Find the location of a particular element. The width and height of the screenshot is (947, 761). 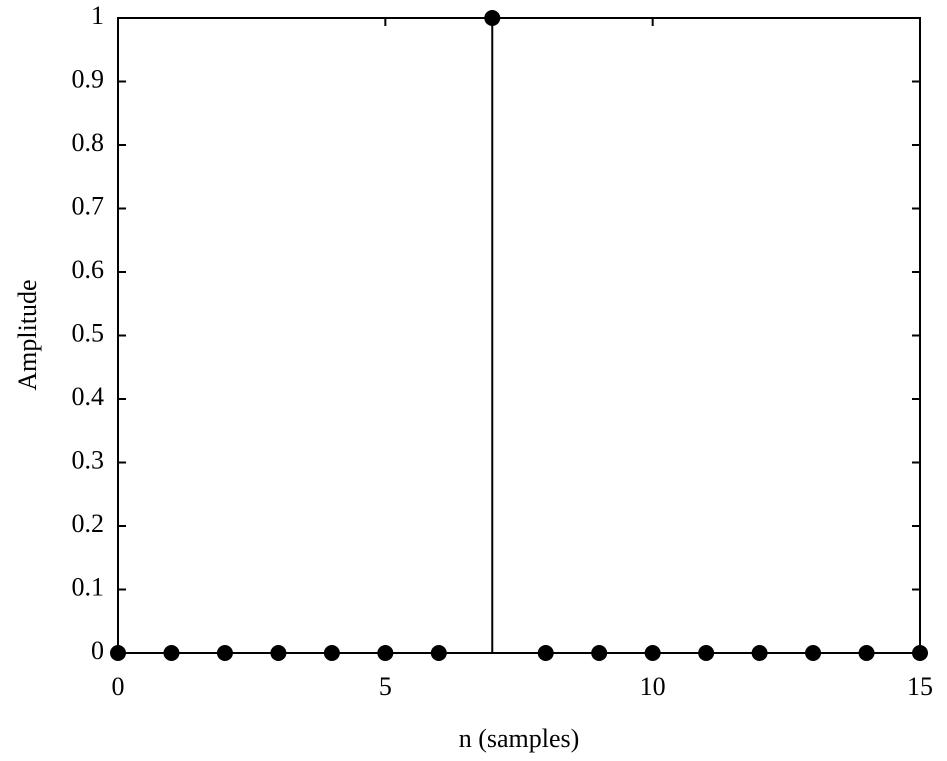

y-tick-label: 0.3 is located at coordinates (88, 459).